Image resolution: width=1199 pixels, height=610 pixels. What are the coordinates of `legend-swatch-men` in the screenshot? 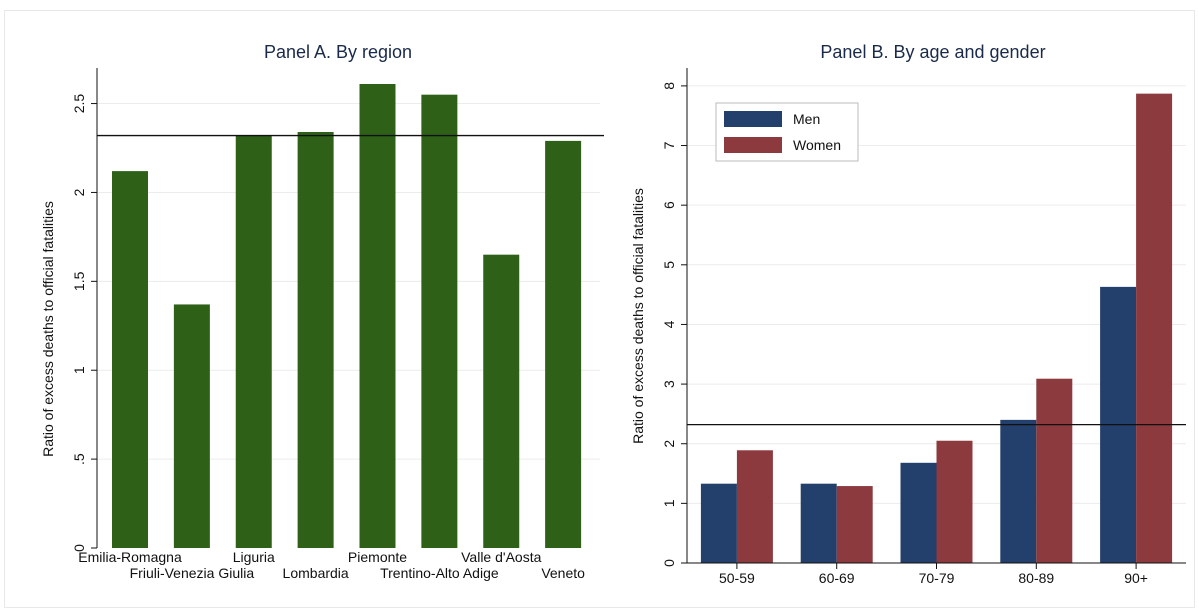 It's located at (753, 119).